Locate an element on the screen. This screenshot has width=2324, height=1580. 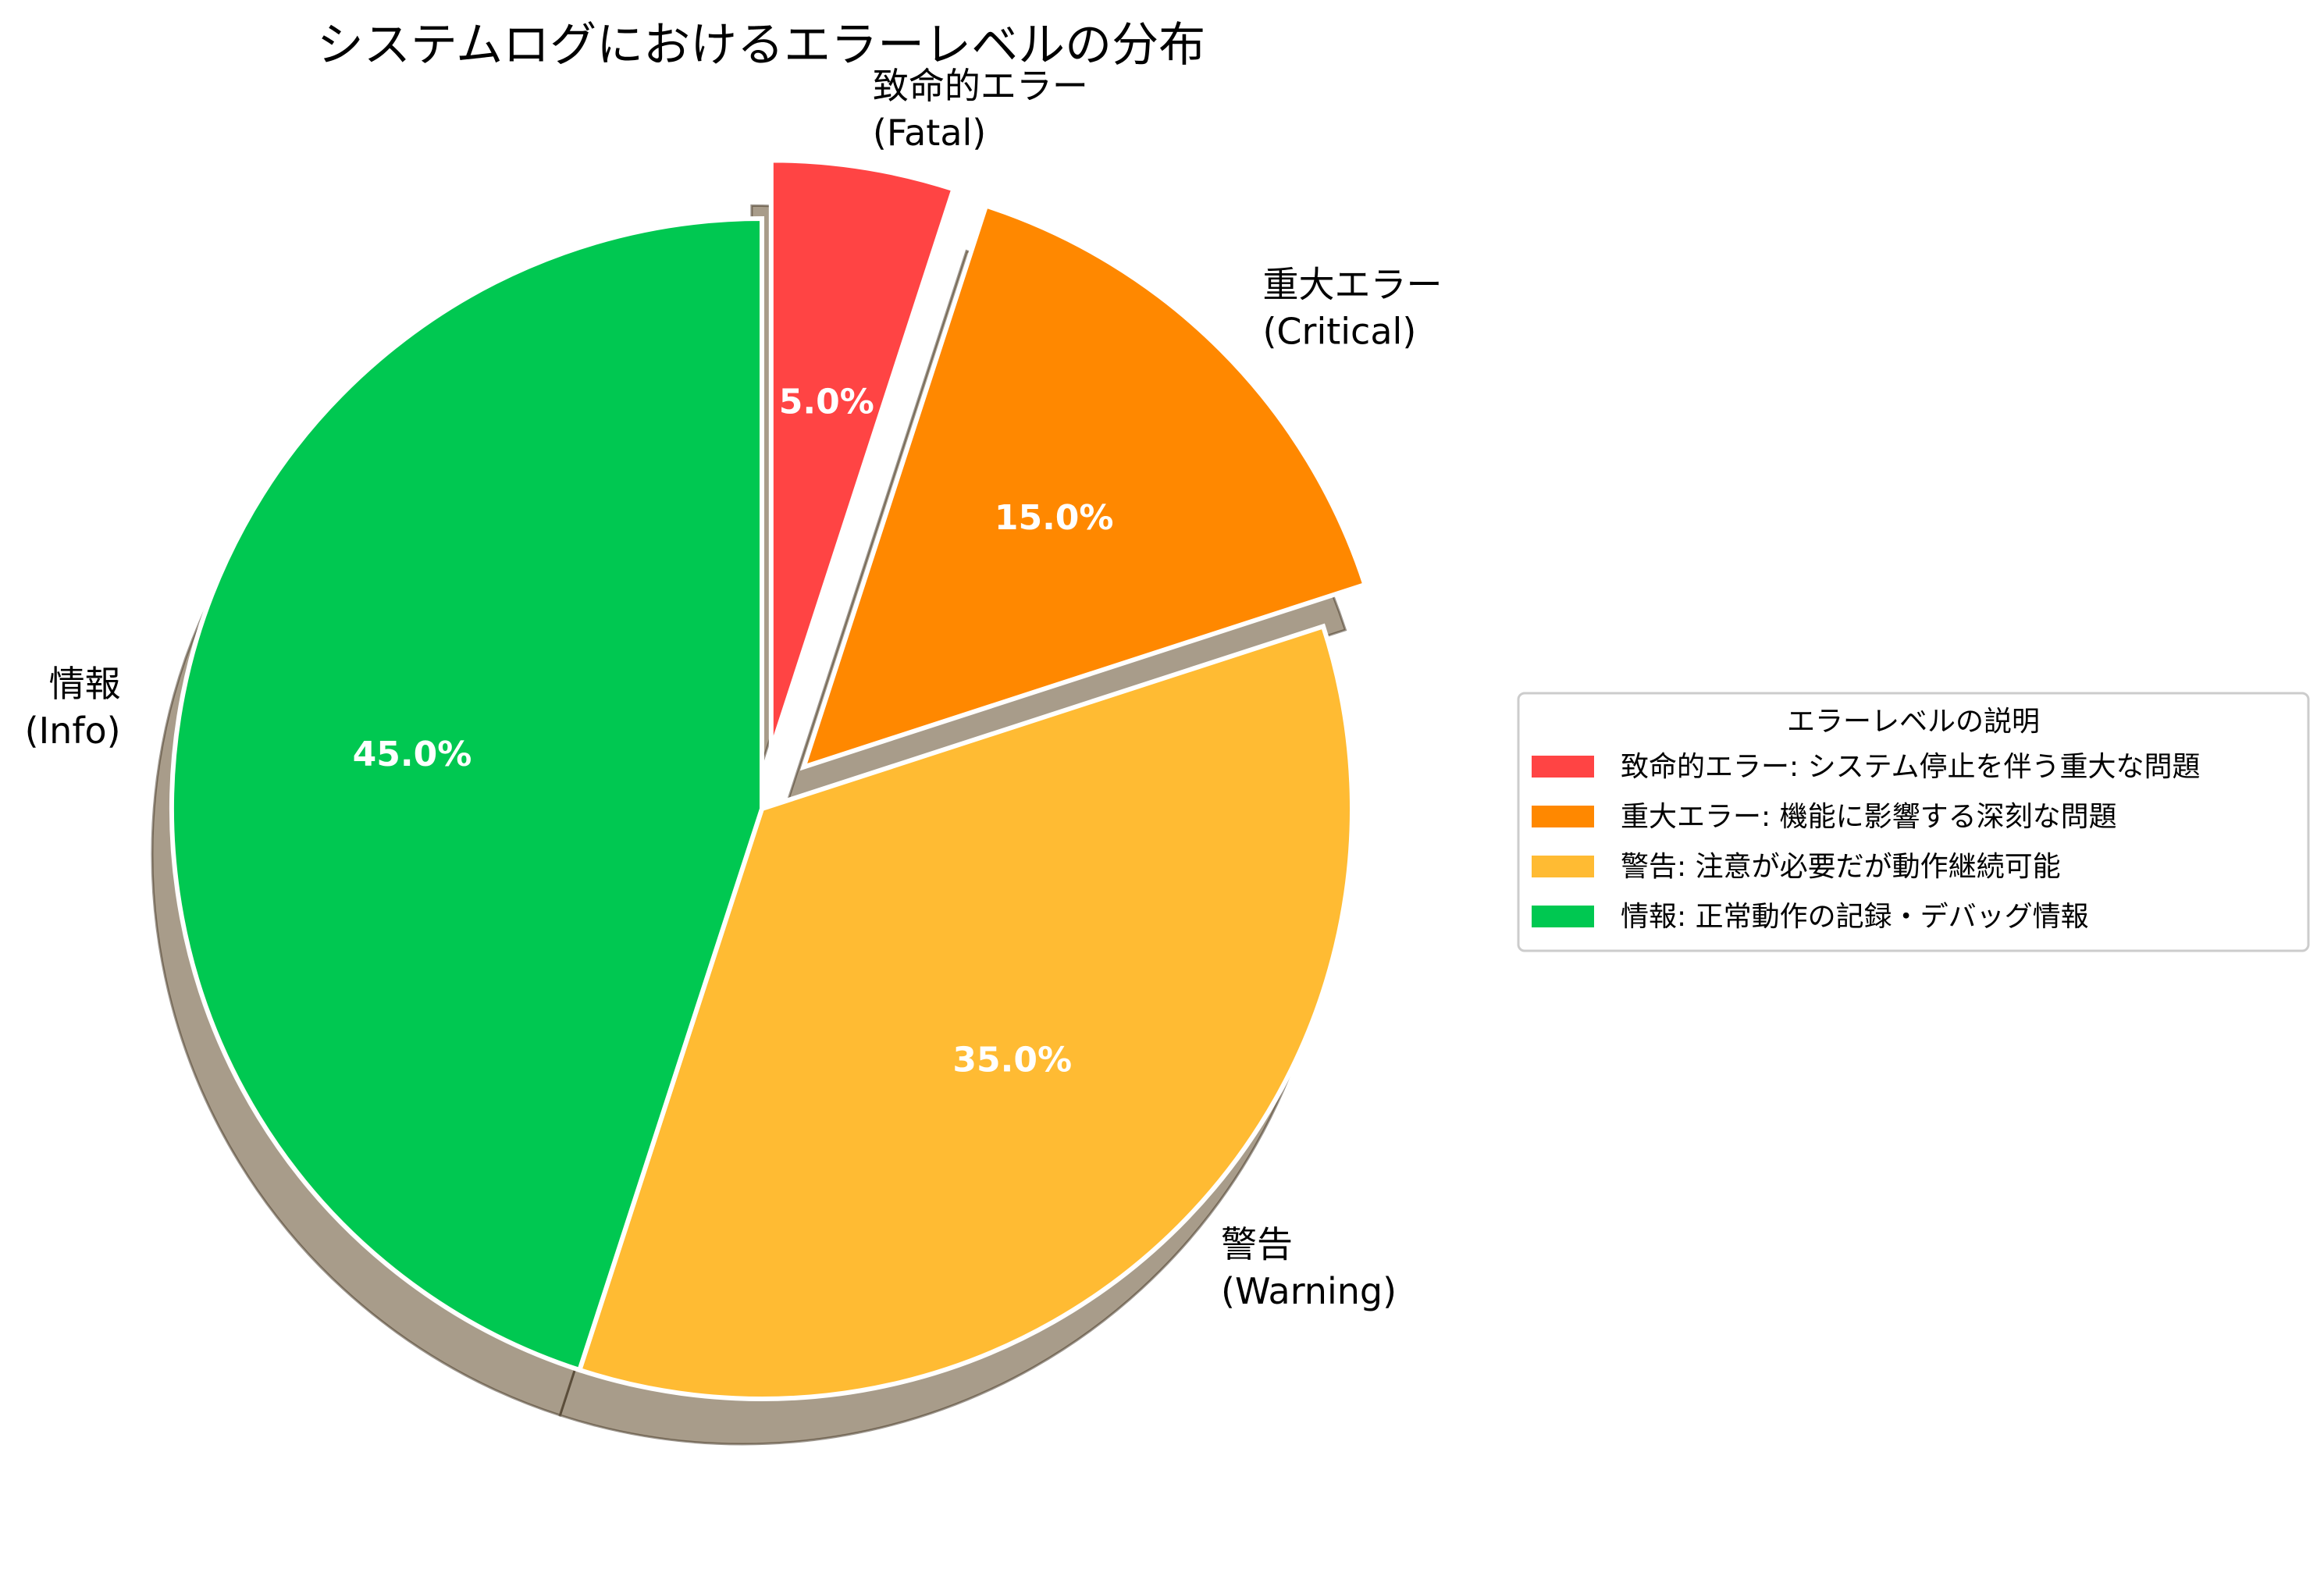
slice-percent-label-2: 35.0% is located at coordinates (1012, 1060).